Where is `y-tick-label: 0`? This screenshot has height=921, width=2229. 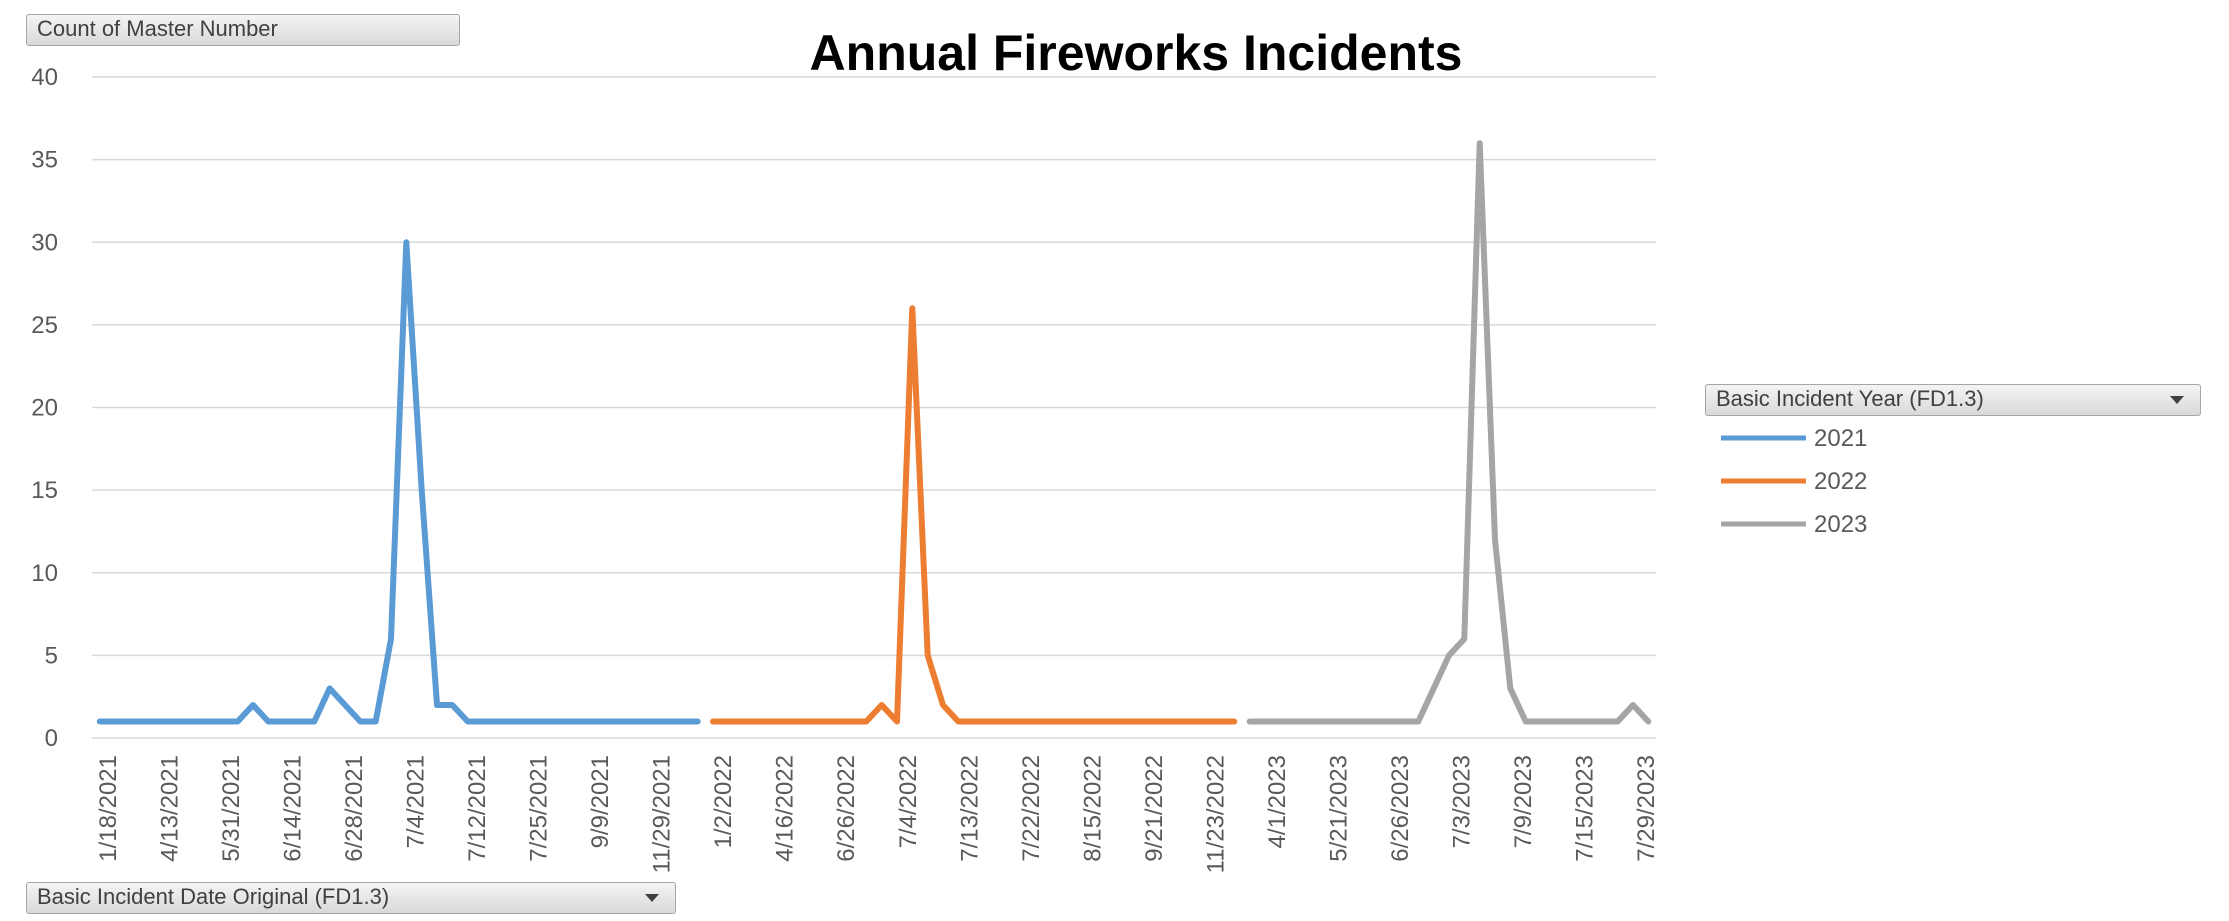 y-tick-label: 0 is located at coordinates (51, 738).